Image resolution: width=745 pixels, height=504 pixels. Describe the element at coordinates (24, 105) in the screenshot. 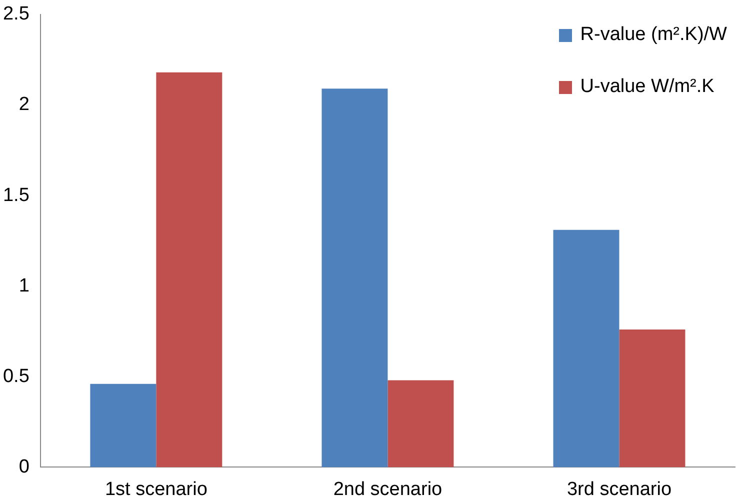

I see `y-tick-label: 2` at that location.